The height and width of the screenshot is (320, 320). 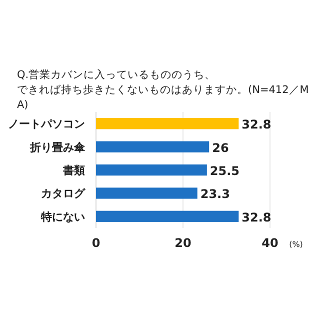 I want to click on y-tick-label: カタログ, so click(x=63, y=193).